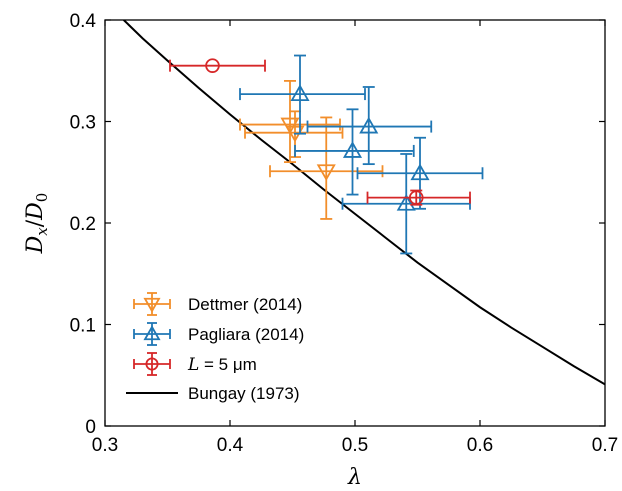 This screenshot has height=491, width=622. What do you see at coordinates (245, 304) in the screenshot?
I see `legend-label-dettmer: Dettmer (2014)` at bounding box center [245, 304].